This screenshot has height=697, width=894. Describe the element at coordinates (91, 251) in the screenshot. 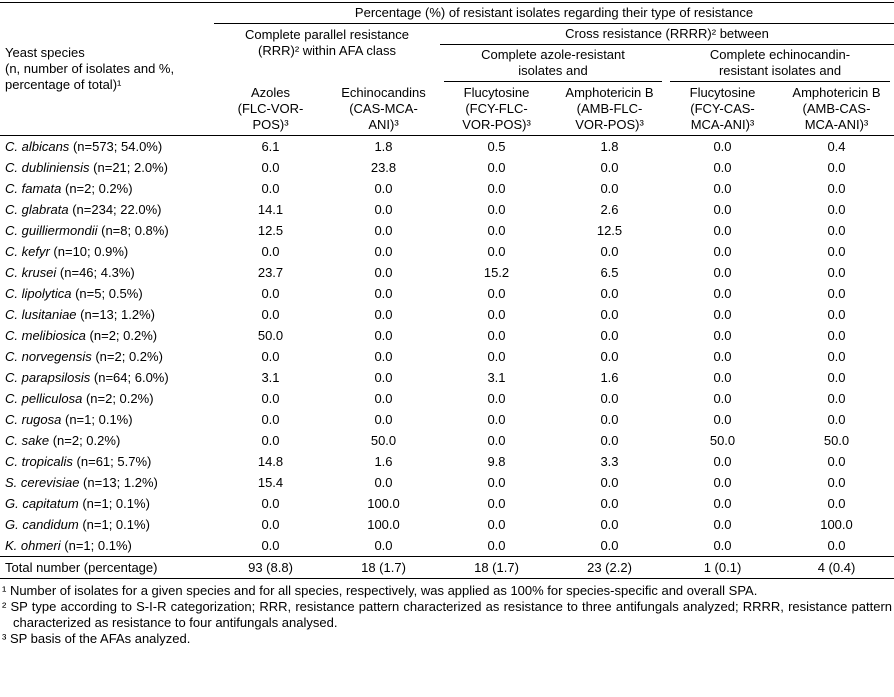

I see `species-detail: (n=10; 0.9%)` at that location.